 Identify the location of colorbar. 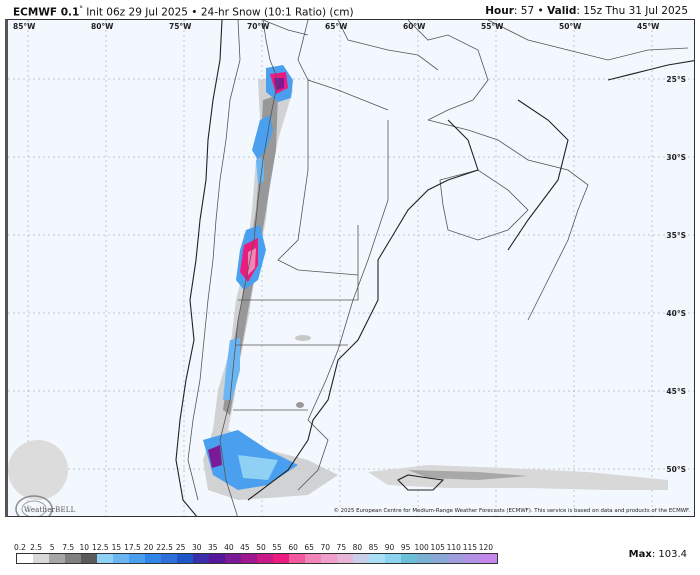
(257, 558).